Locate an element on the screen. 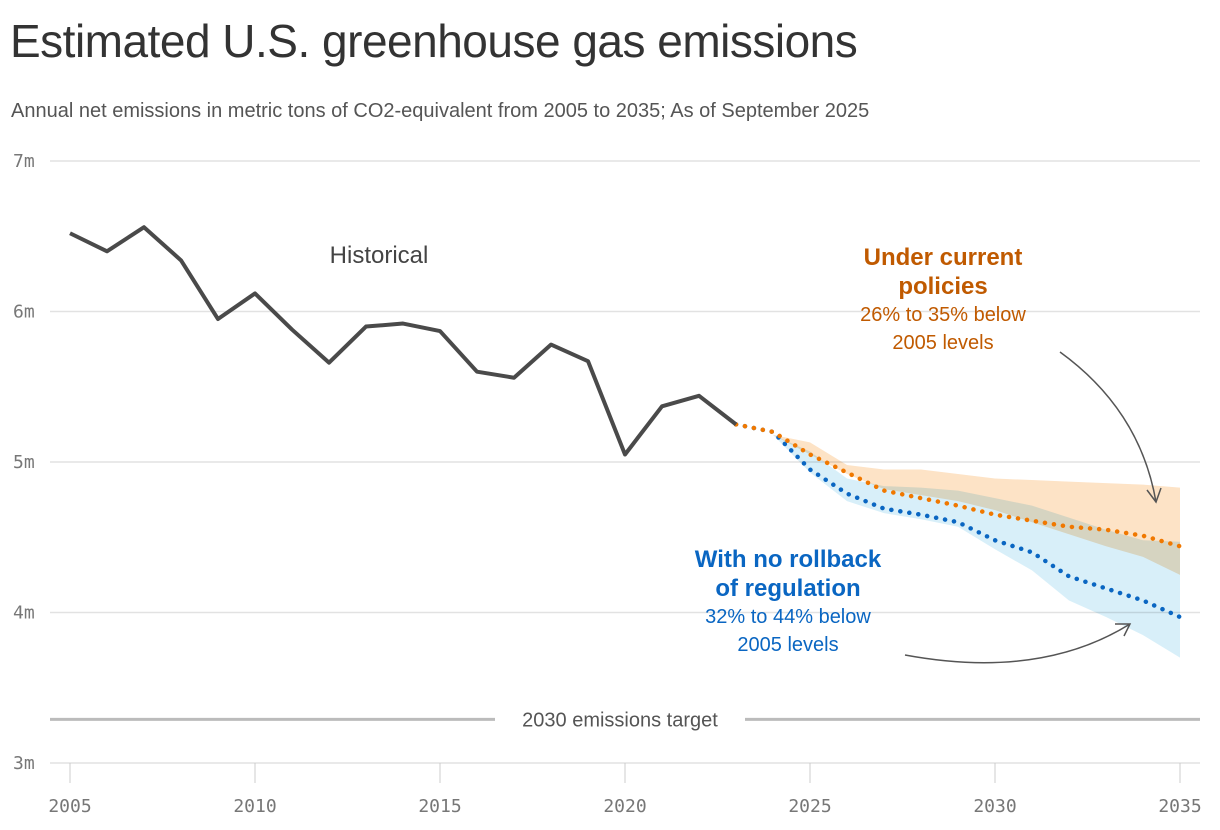 The image size is (1220, 830). y-tick-label: 3m is located at coordinates (24, 763).